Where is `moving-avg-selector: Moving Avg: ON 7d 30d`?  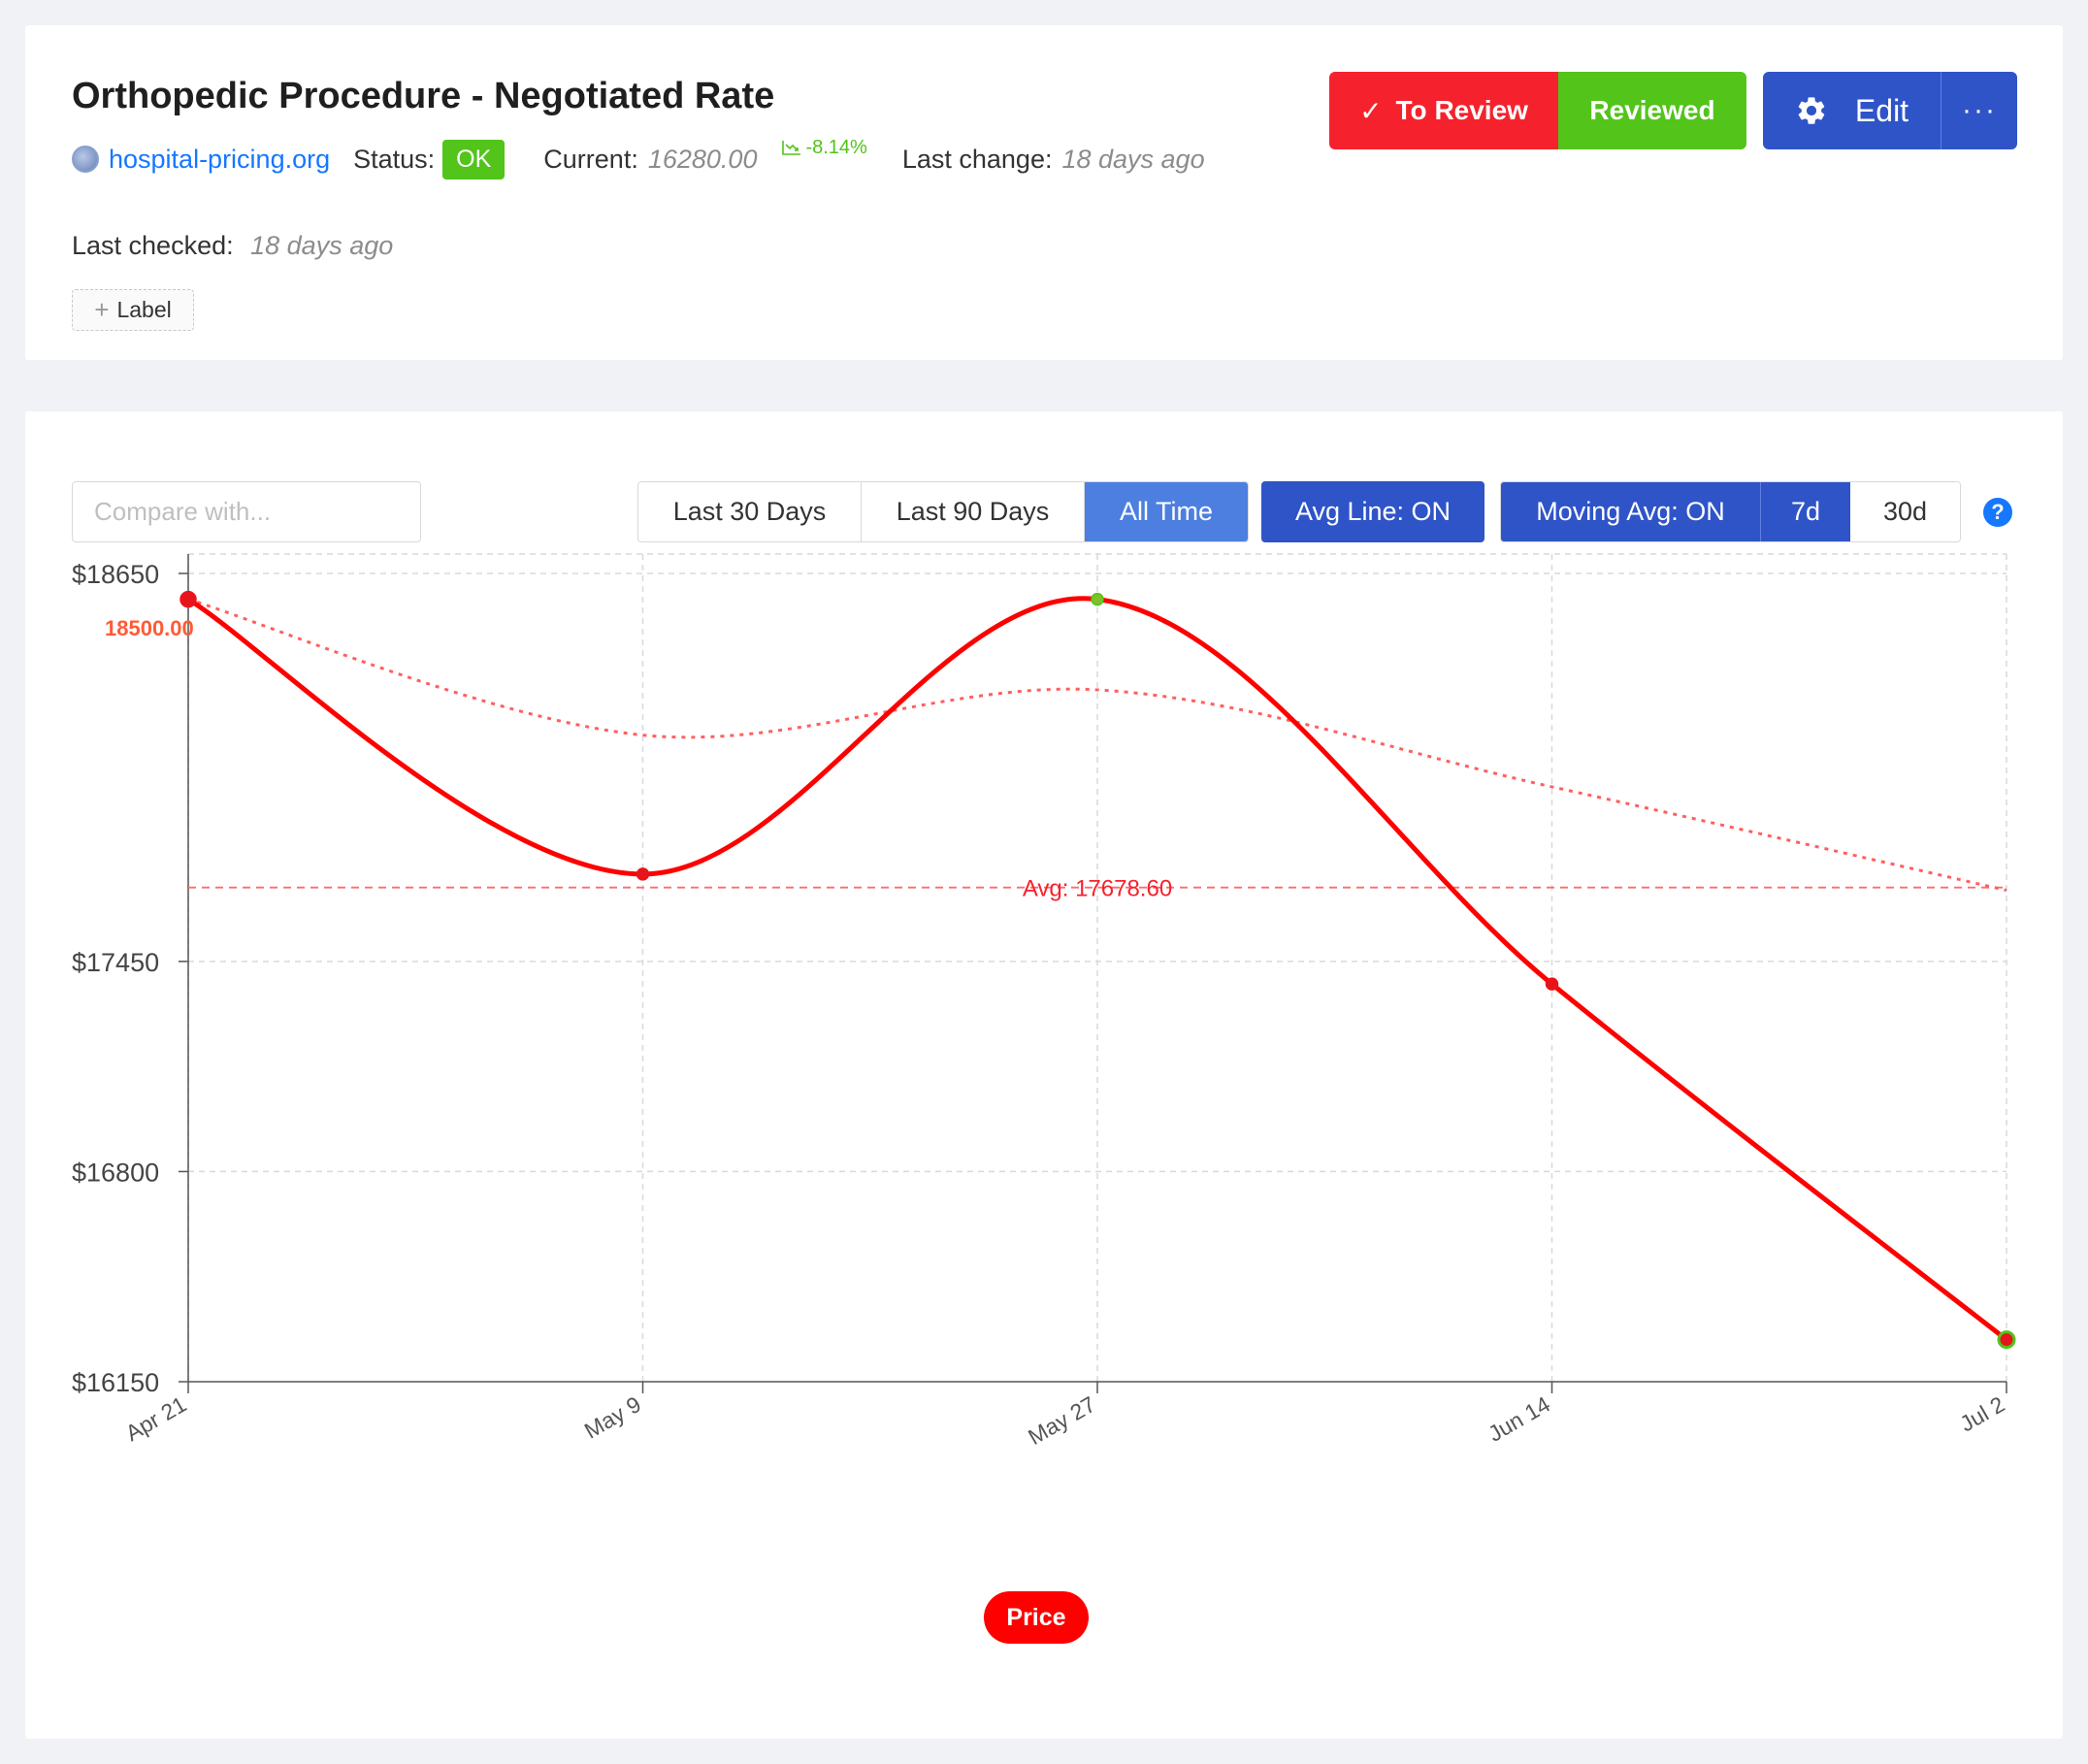
moving-avg-selector: Moving Avg: ON 7d 30d is located at coordinates (1730, 511).